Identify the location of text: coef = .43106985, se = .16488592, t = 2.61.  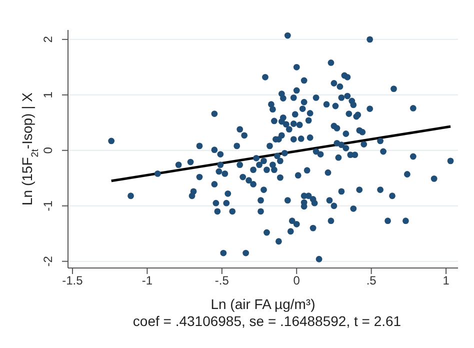
(267, 321).